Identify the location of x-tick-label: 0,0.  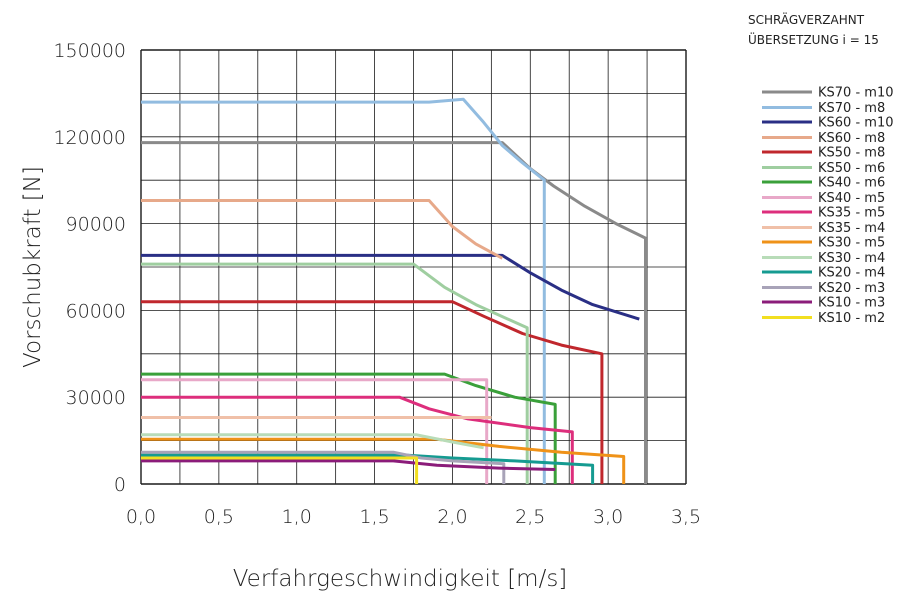
(141, 517).